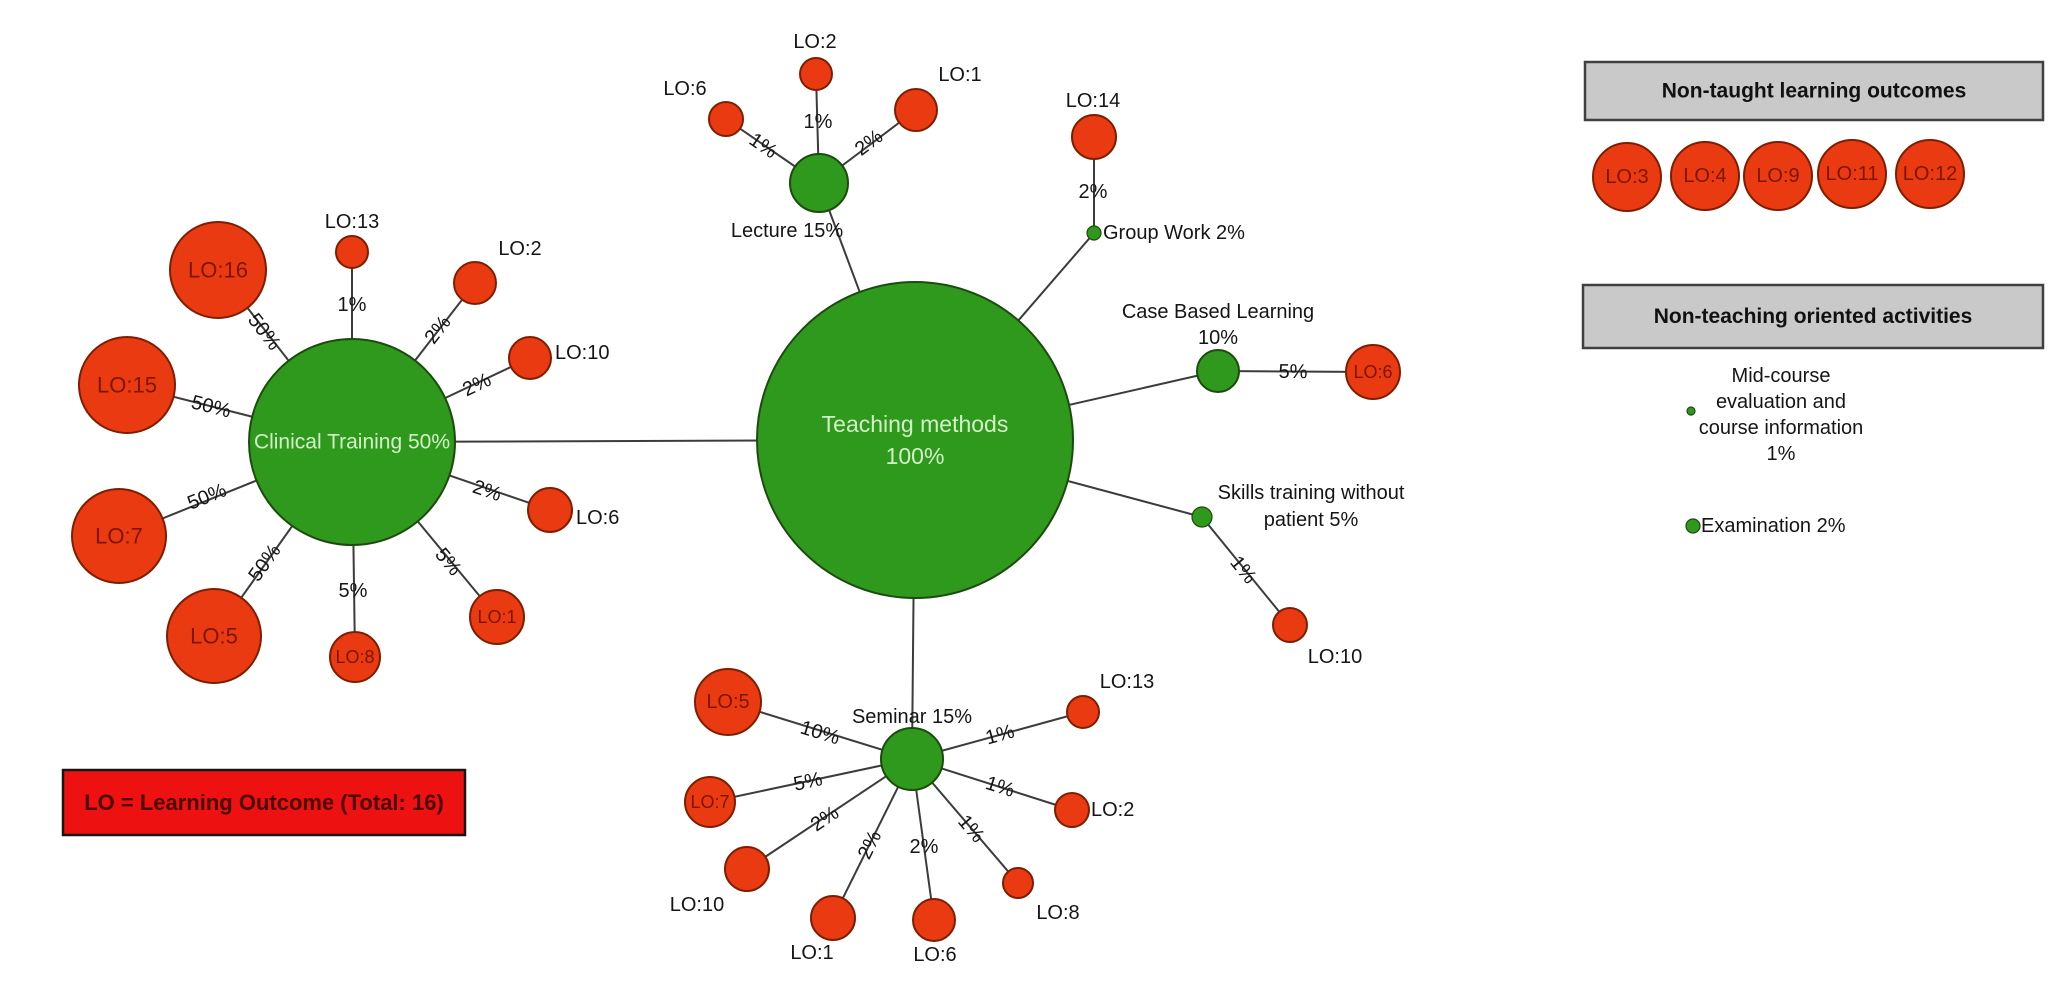  I want to click on node-lo9-legend, so click(1778, 176).